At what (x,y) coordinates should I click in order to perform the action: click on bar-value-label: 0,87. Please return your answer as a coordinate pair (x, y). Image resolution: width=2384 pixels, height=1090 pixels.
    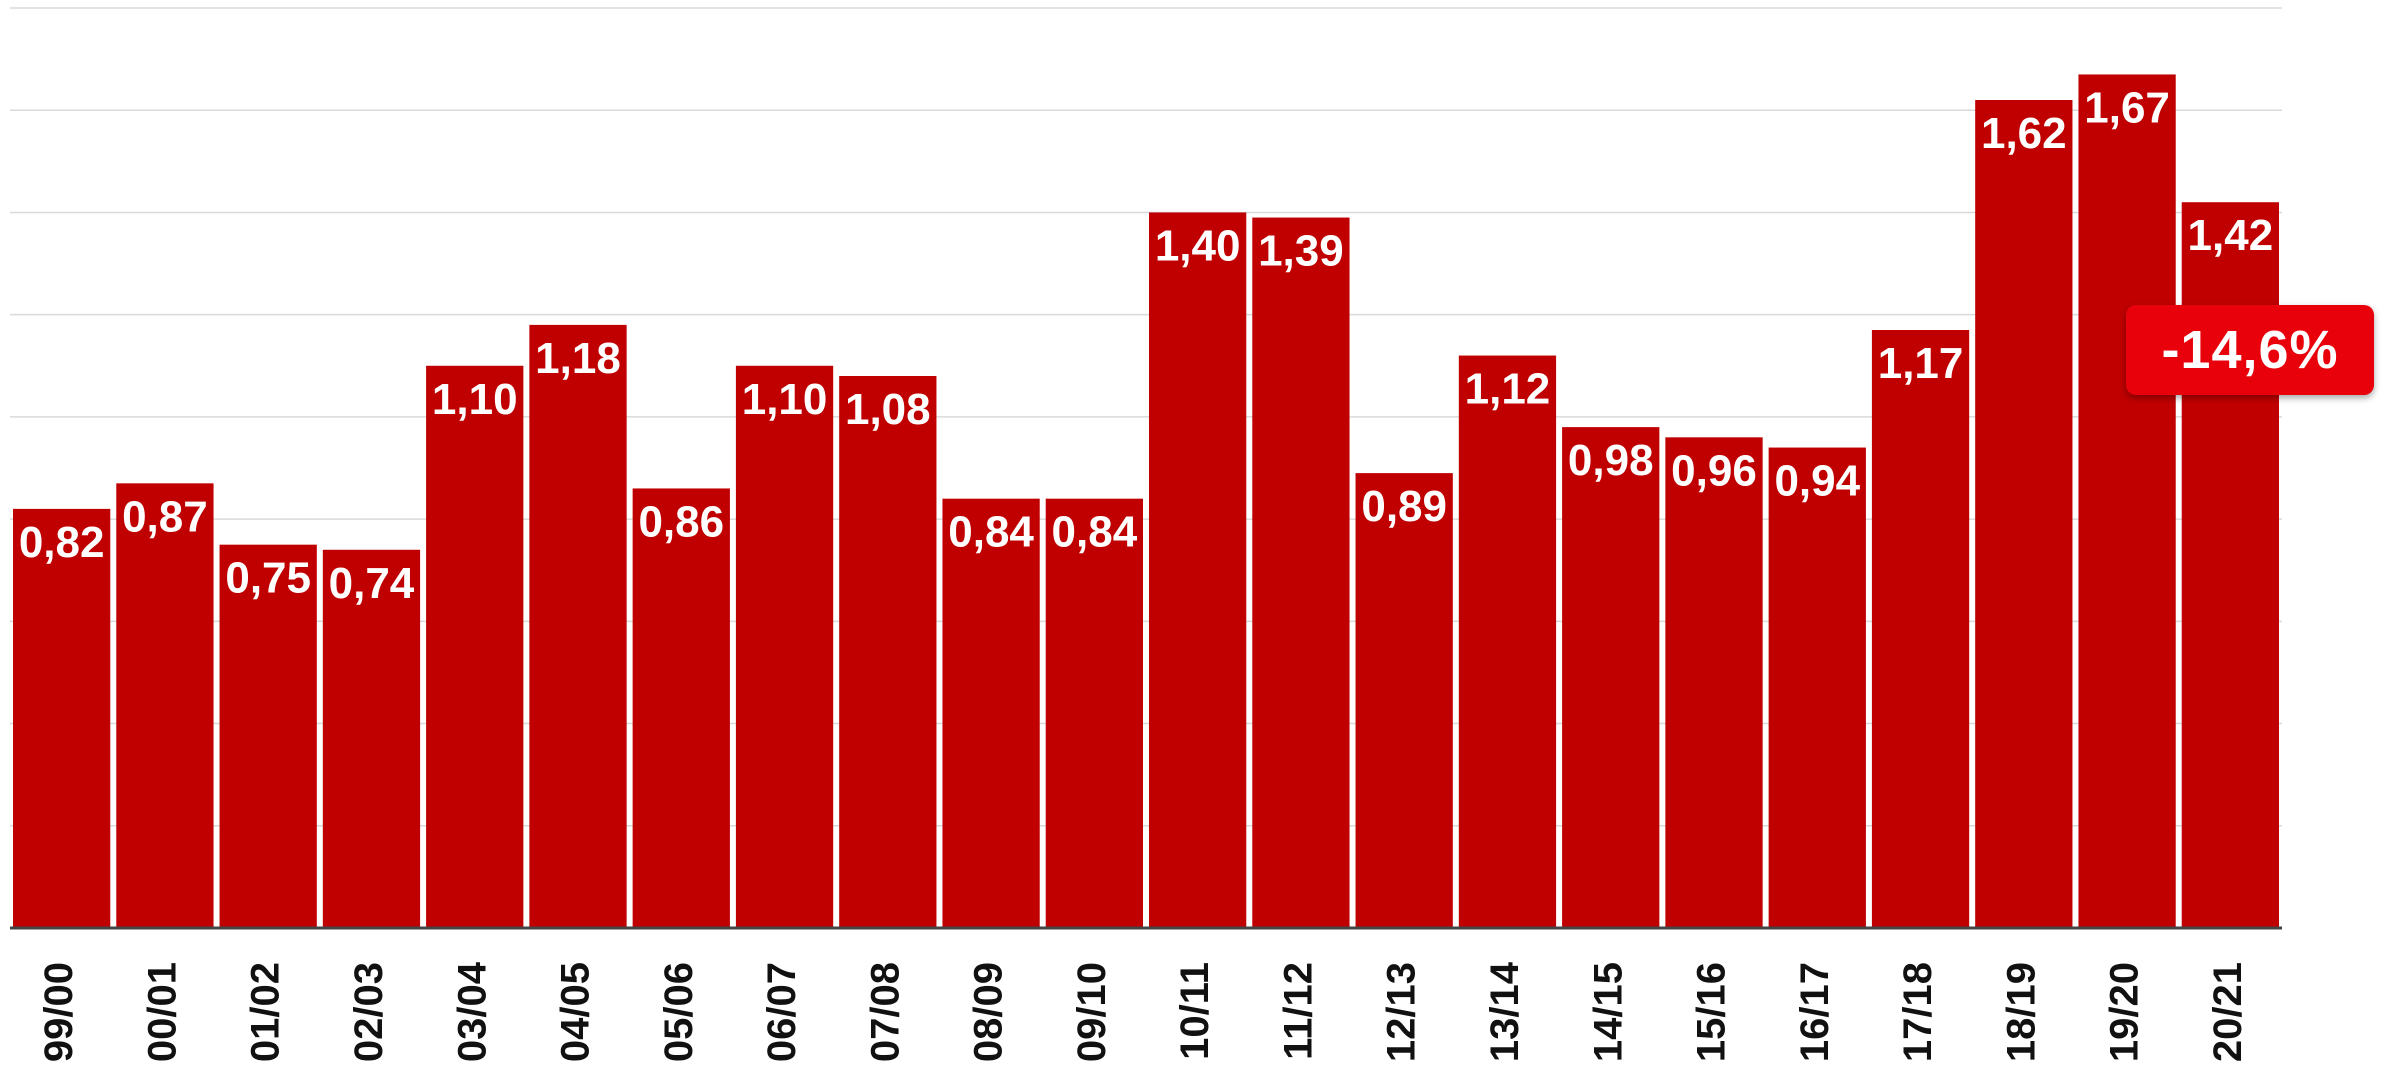
    Looking at the image, I should click on (165, 516).